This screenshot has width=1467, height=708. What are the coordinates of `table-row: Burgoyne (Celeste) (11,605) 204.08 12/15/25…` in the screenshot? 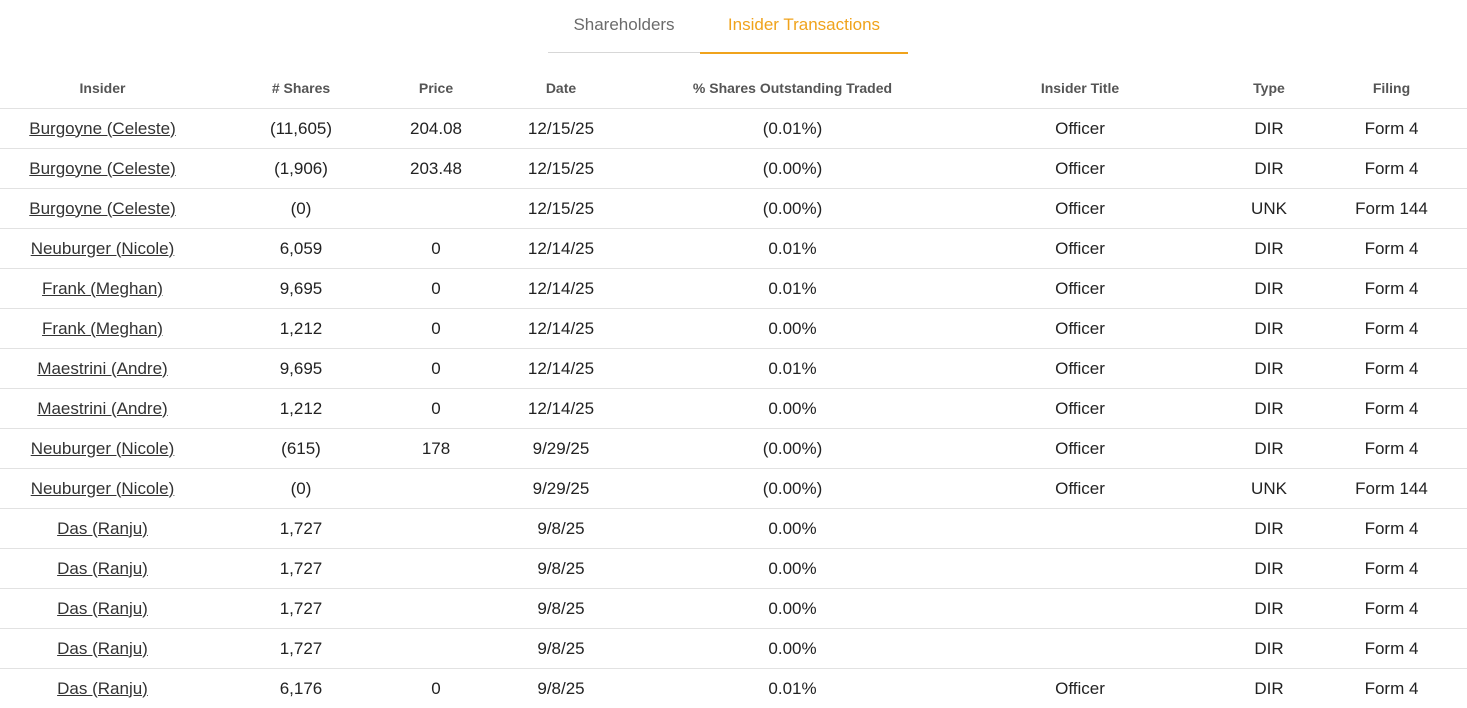 It's located at (733, 128).